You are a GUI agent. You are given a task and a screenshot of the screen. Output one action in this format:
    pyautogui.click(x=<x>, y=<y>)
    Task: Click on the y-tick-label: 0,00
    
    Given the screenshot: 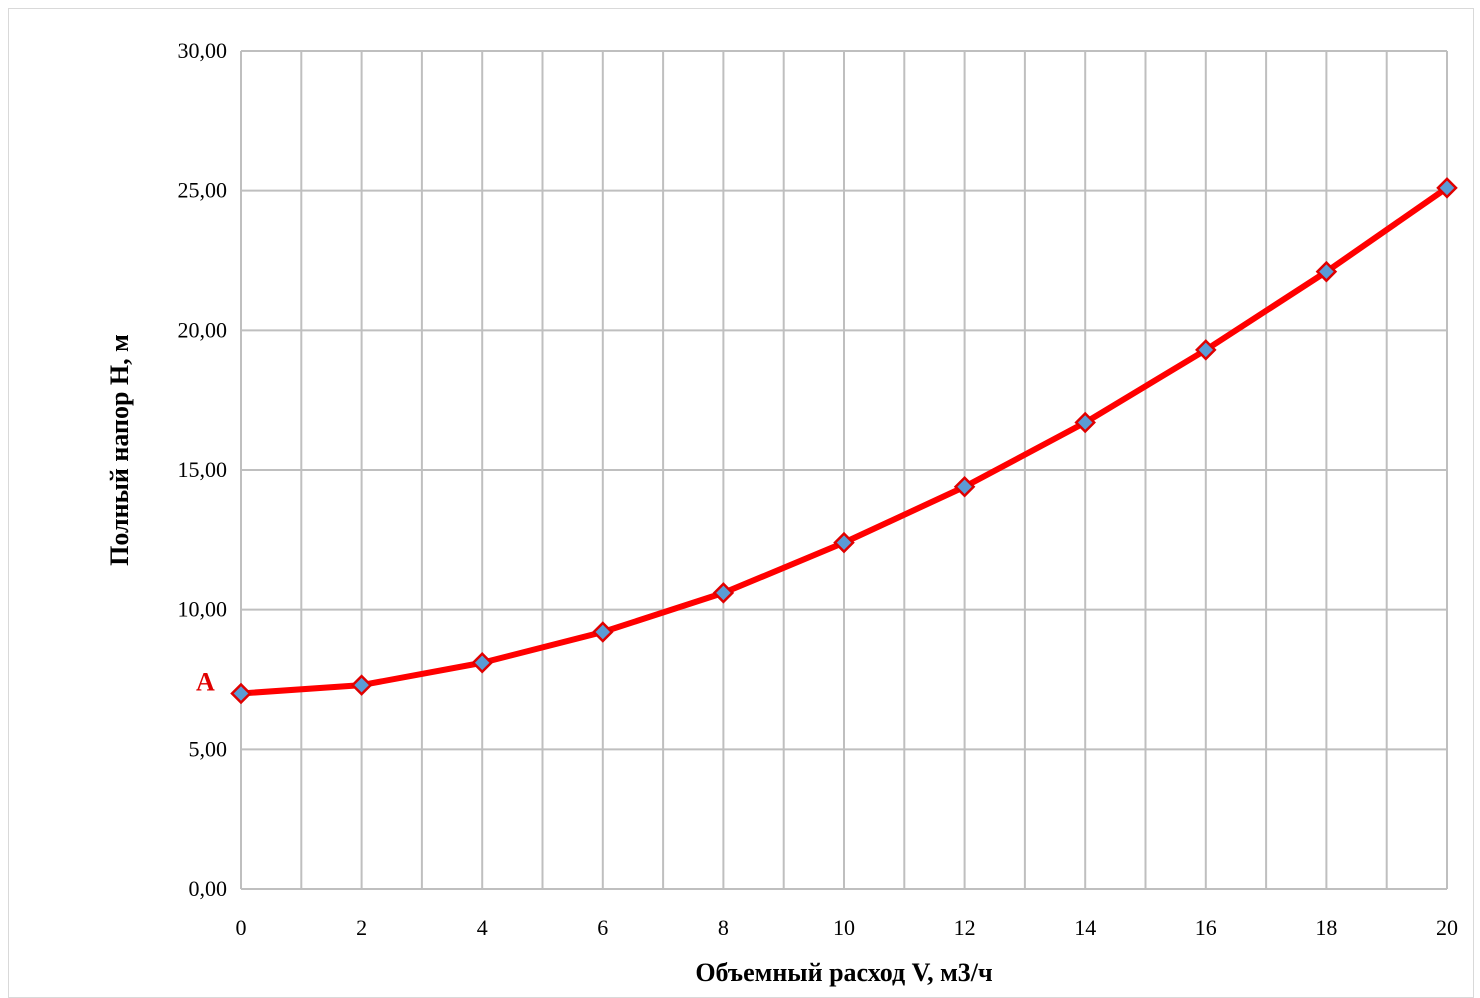 What is the action you would take?
    pyautogui.click(x=208, y=888)
    